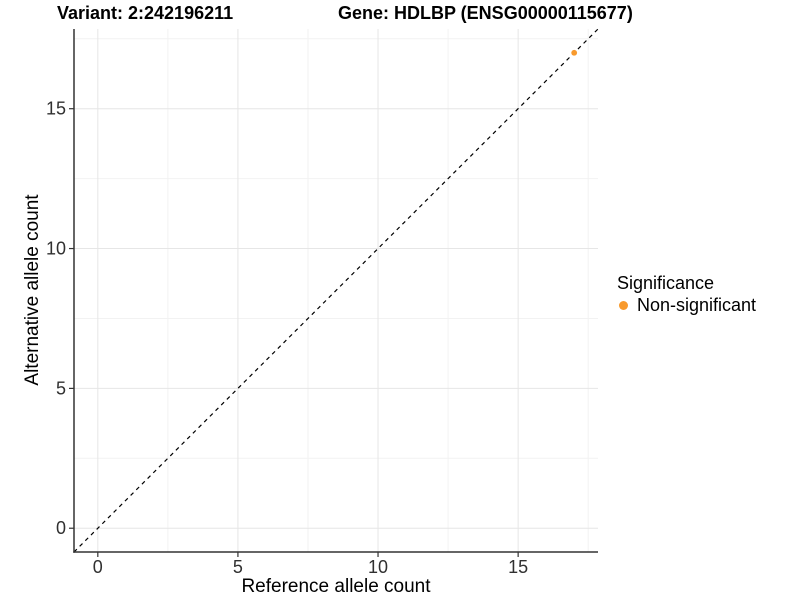 Image resolution: width=800 pixels, height=600 pixels. I want to click on legend-key, so click(627, 305).